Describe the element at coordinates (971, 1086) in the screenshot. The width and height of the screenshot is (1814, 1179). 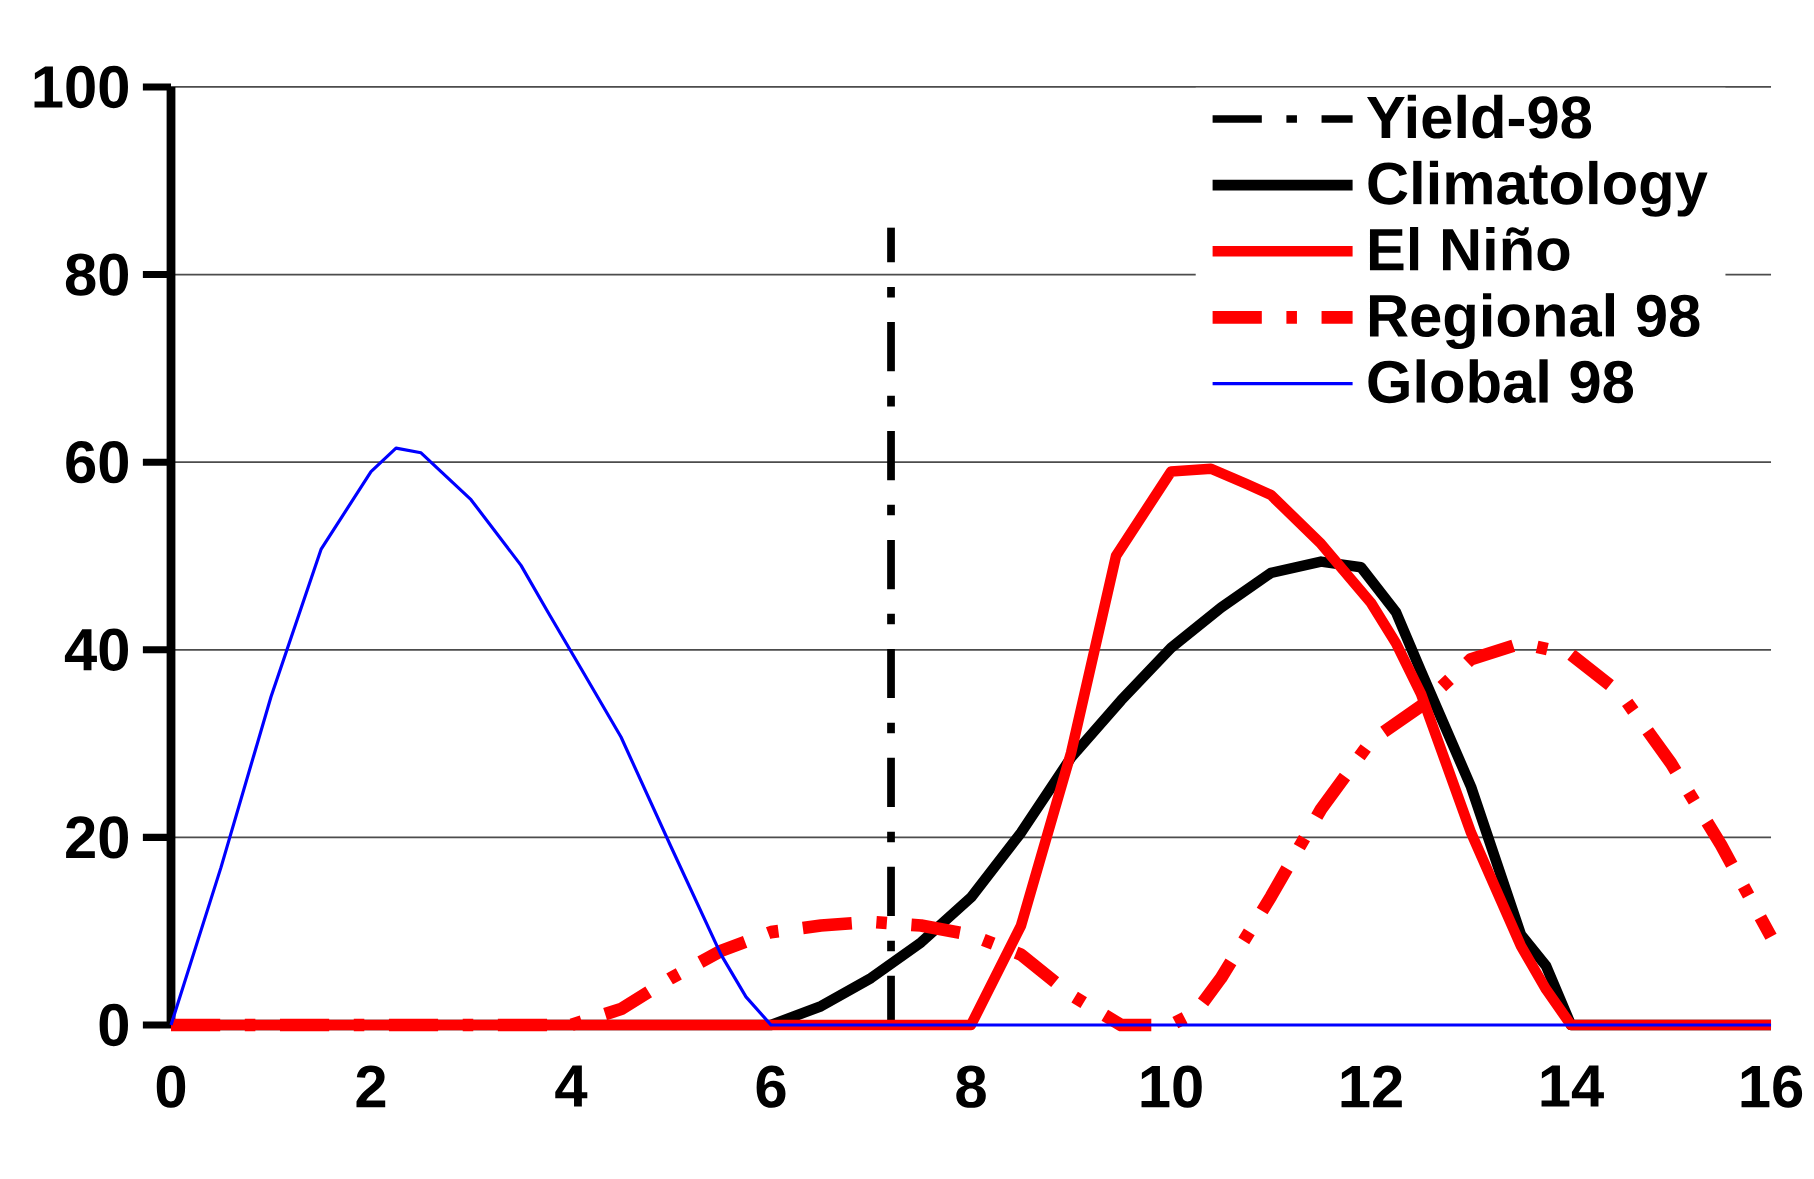
I see `x-tick-label: 8` at that location.